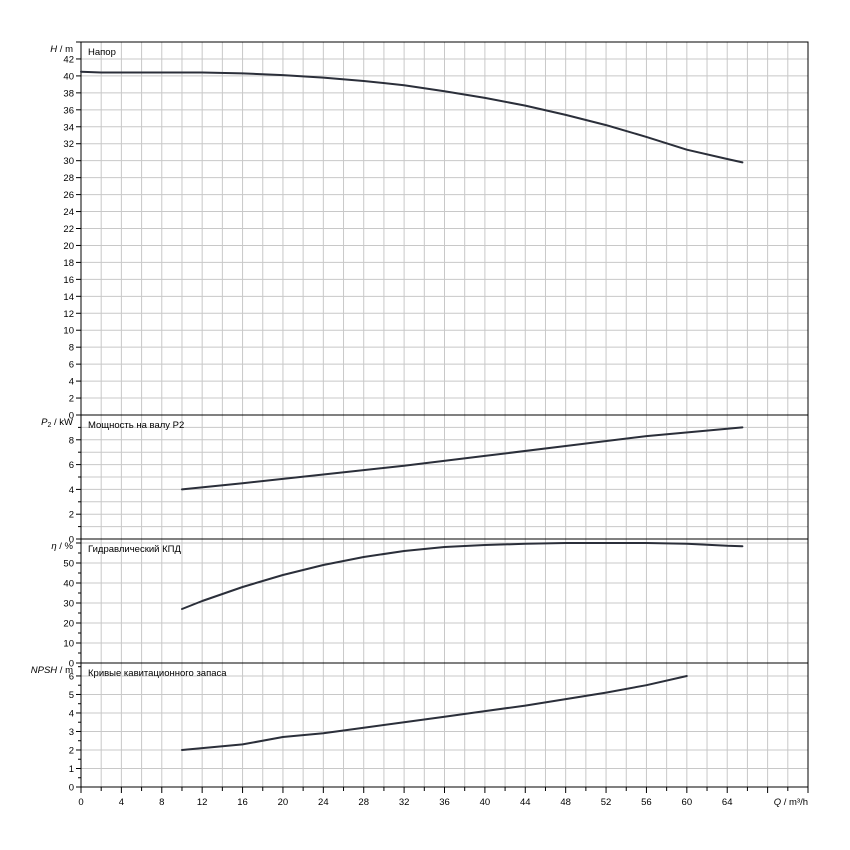 This screenshot has height=850, width=850. What do you see at coordinates (565, 802) in the screenshot?
I see `x-tick-label: 48` at bounding box center [565, 802].